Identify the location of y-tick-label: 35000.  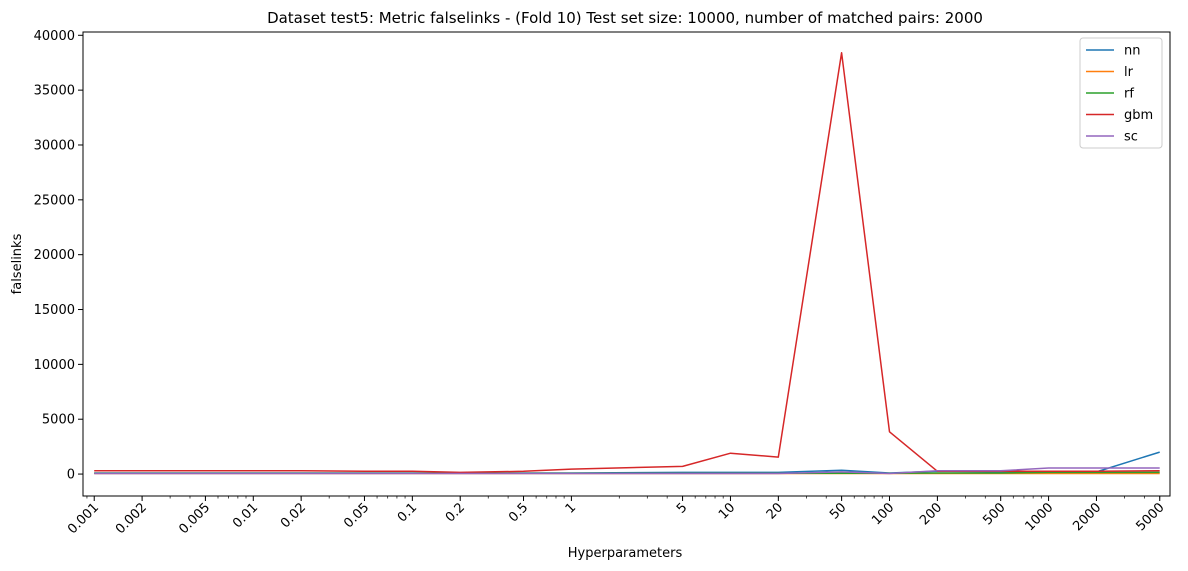
(54, 91).